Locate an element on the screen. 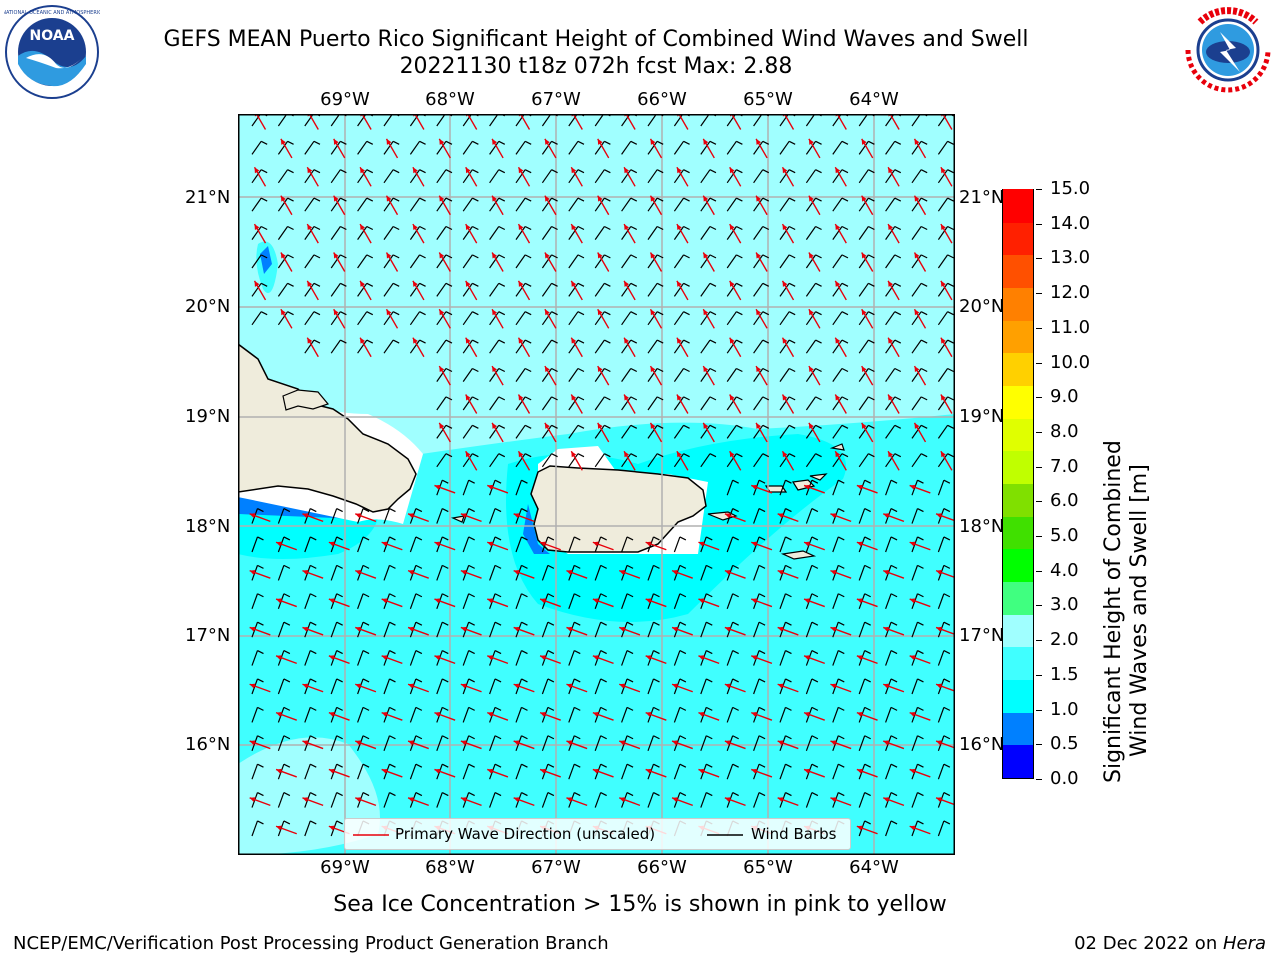 Image resolution: width=1280 pixels, height=960 pixels. lon-label-bottom: 66°W is located at coordinates (662, 867).